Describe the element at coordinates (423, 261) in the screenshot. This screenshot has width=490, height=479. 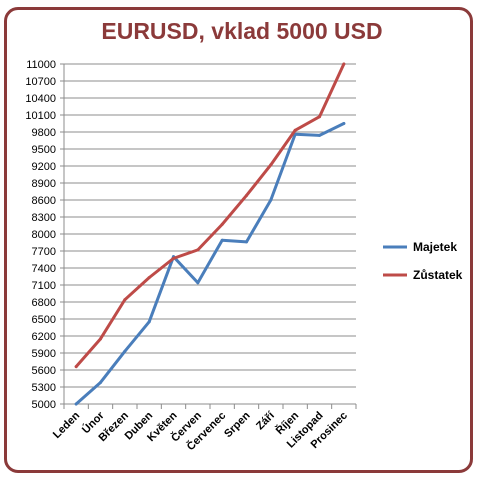
I see `legend: Majetek Zůstatek` at that location.